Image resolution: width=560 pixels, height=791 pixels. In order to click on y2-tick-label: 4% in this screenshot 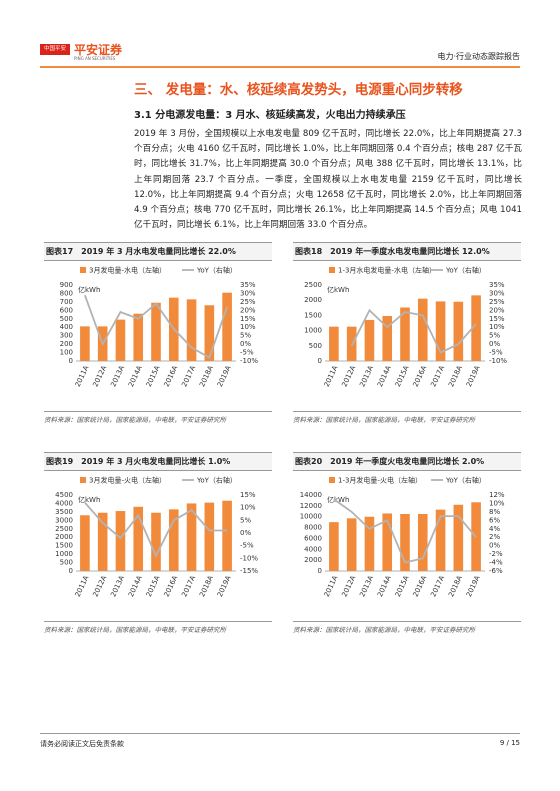, I will do `click(494, 529)`.